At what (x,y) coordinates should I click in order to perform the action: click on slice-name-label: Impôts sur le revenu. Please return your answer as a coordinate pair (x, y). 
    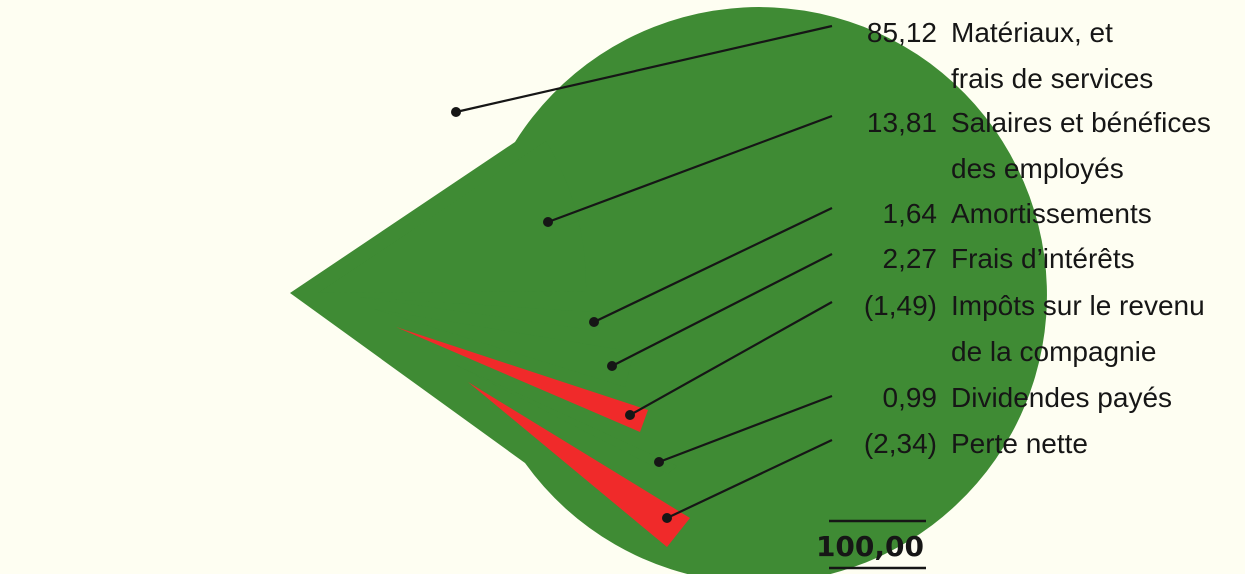
    Looking at the image, I should click on (1078, 305).